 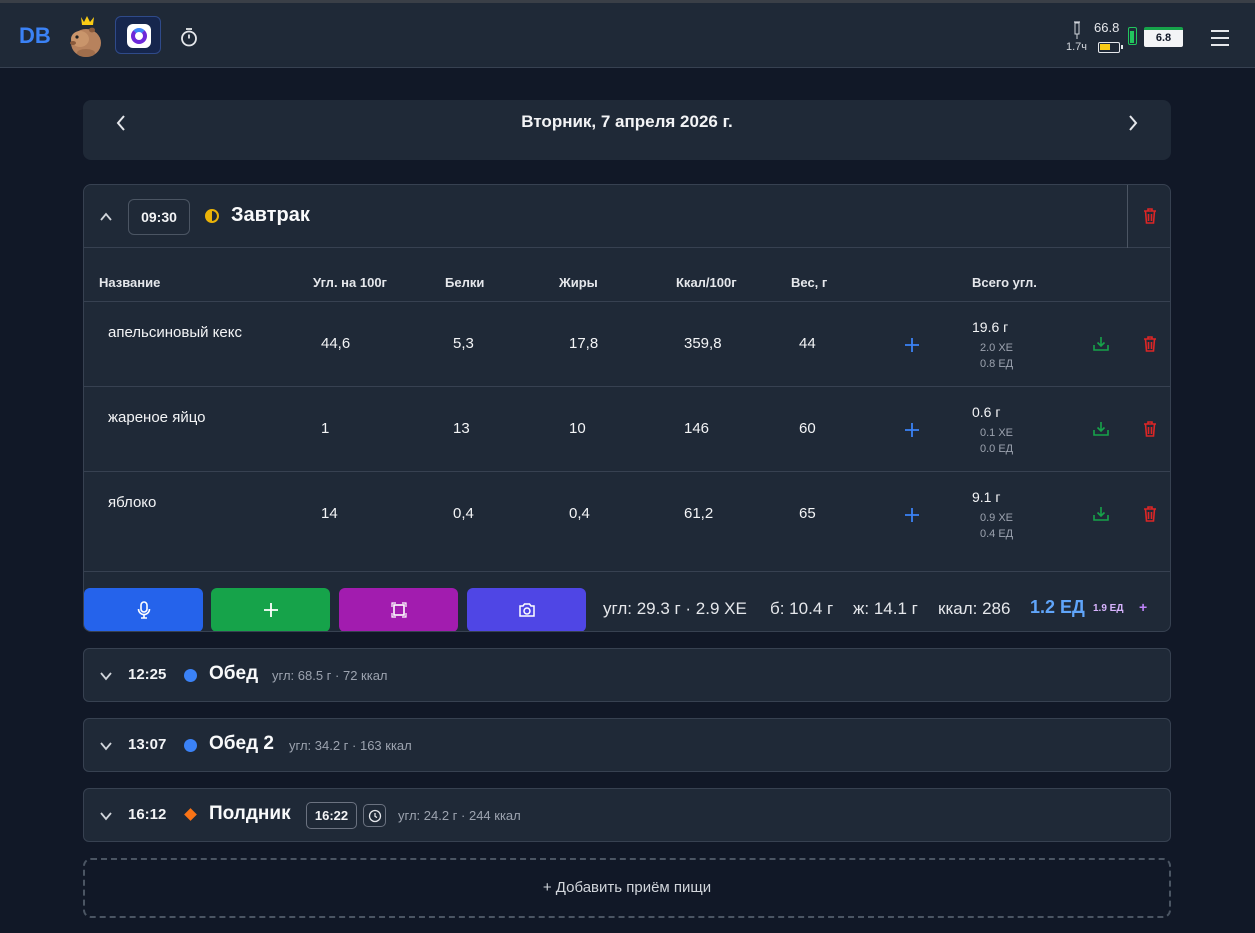 I want to click on microphone-icon, so click(x=143, y=610).